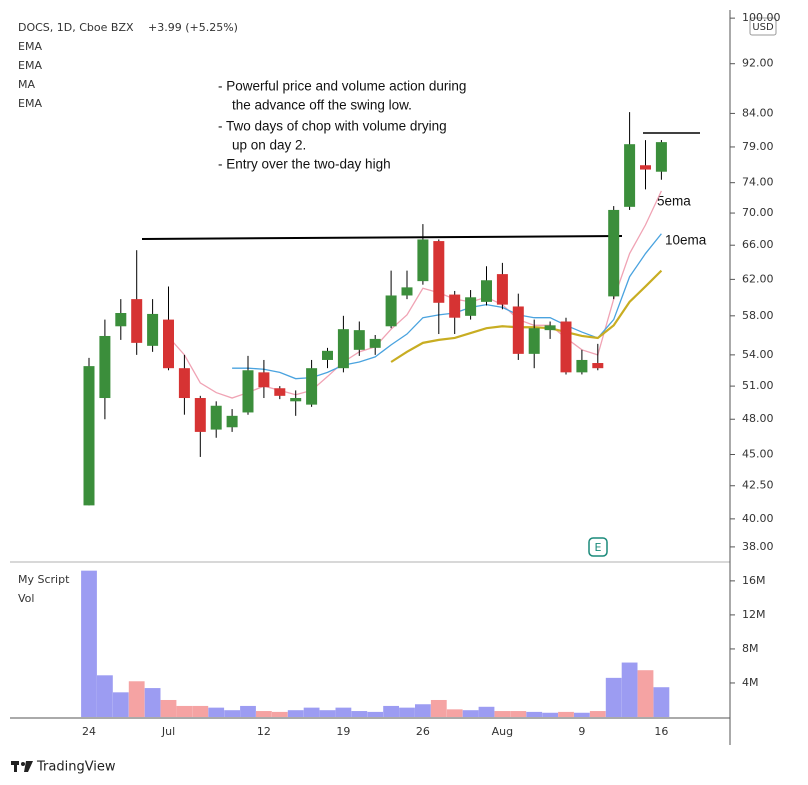 The image size is (808, 785). Describe the element at coordinates (758, 146) in the screenshot. I see `y-tick-label: 79.00` at that location.